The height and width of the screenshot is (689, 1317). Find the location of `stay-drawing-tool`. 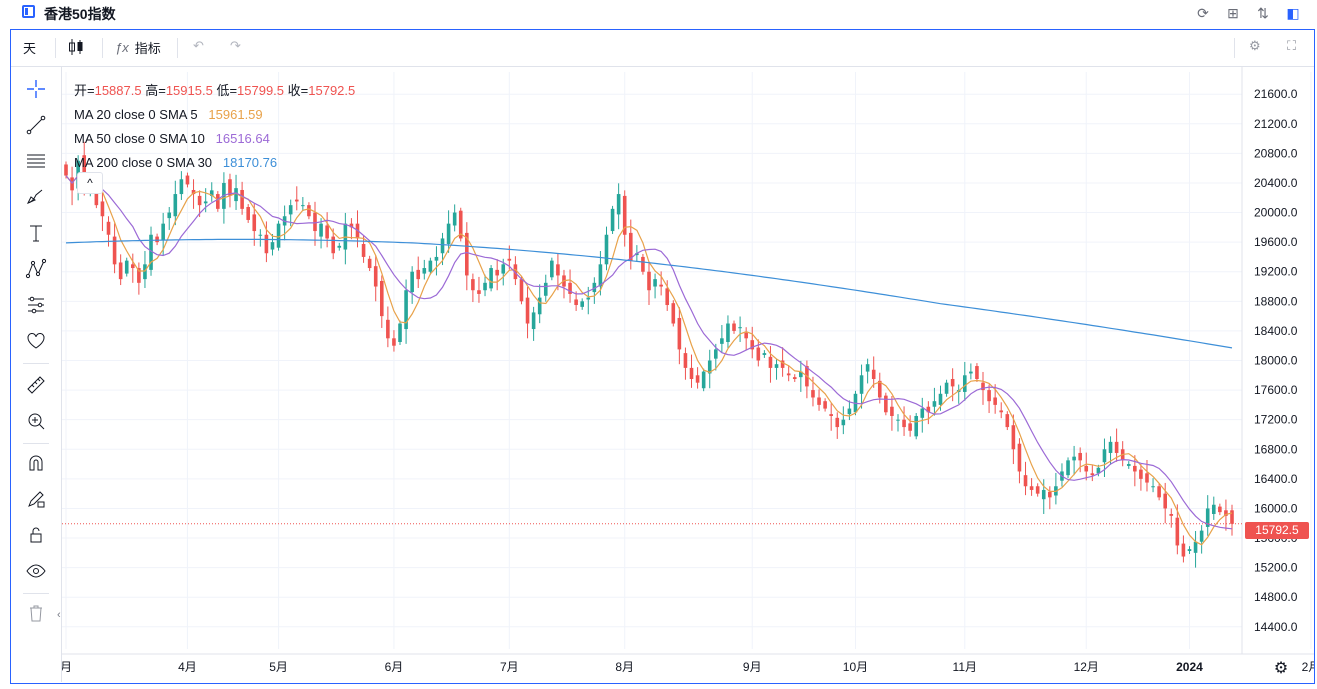

stay-drawing-tool is located at coordinates (36, 499).